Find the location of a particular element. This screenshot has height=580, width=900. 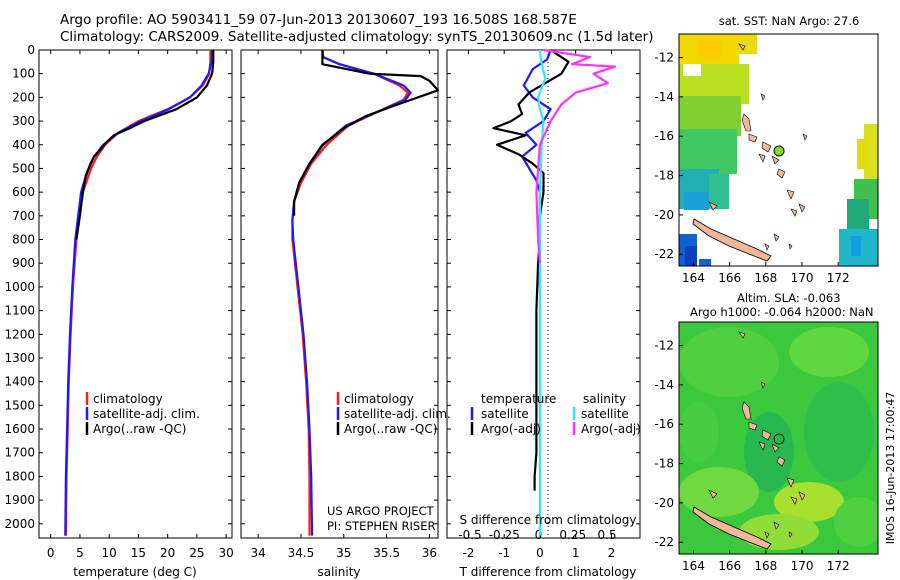

x-top-tick-label: 0.25 is located at coordinates (572, 535).